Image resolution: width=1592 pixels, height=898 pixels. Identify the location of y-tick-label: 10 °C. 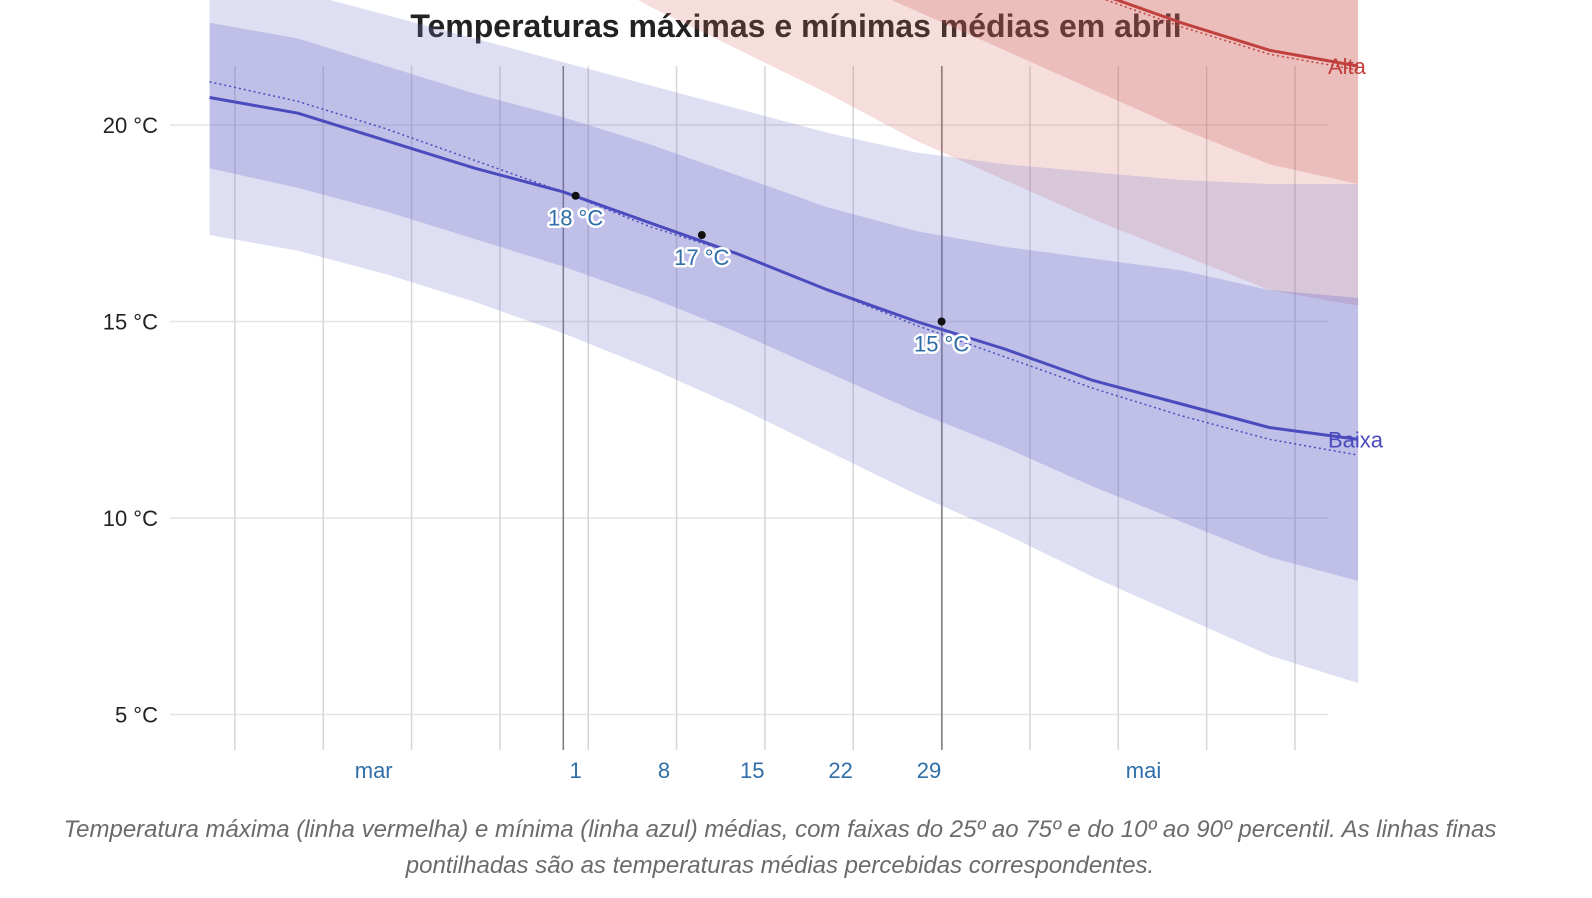
(130, 518).